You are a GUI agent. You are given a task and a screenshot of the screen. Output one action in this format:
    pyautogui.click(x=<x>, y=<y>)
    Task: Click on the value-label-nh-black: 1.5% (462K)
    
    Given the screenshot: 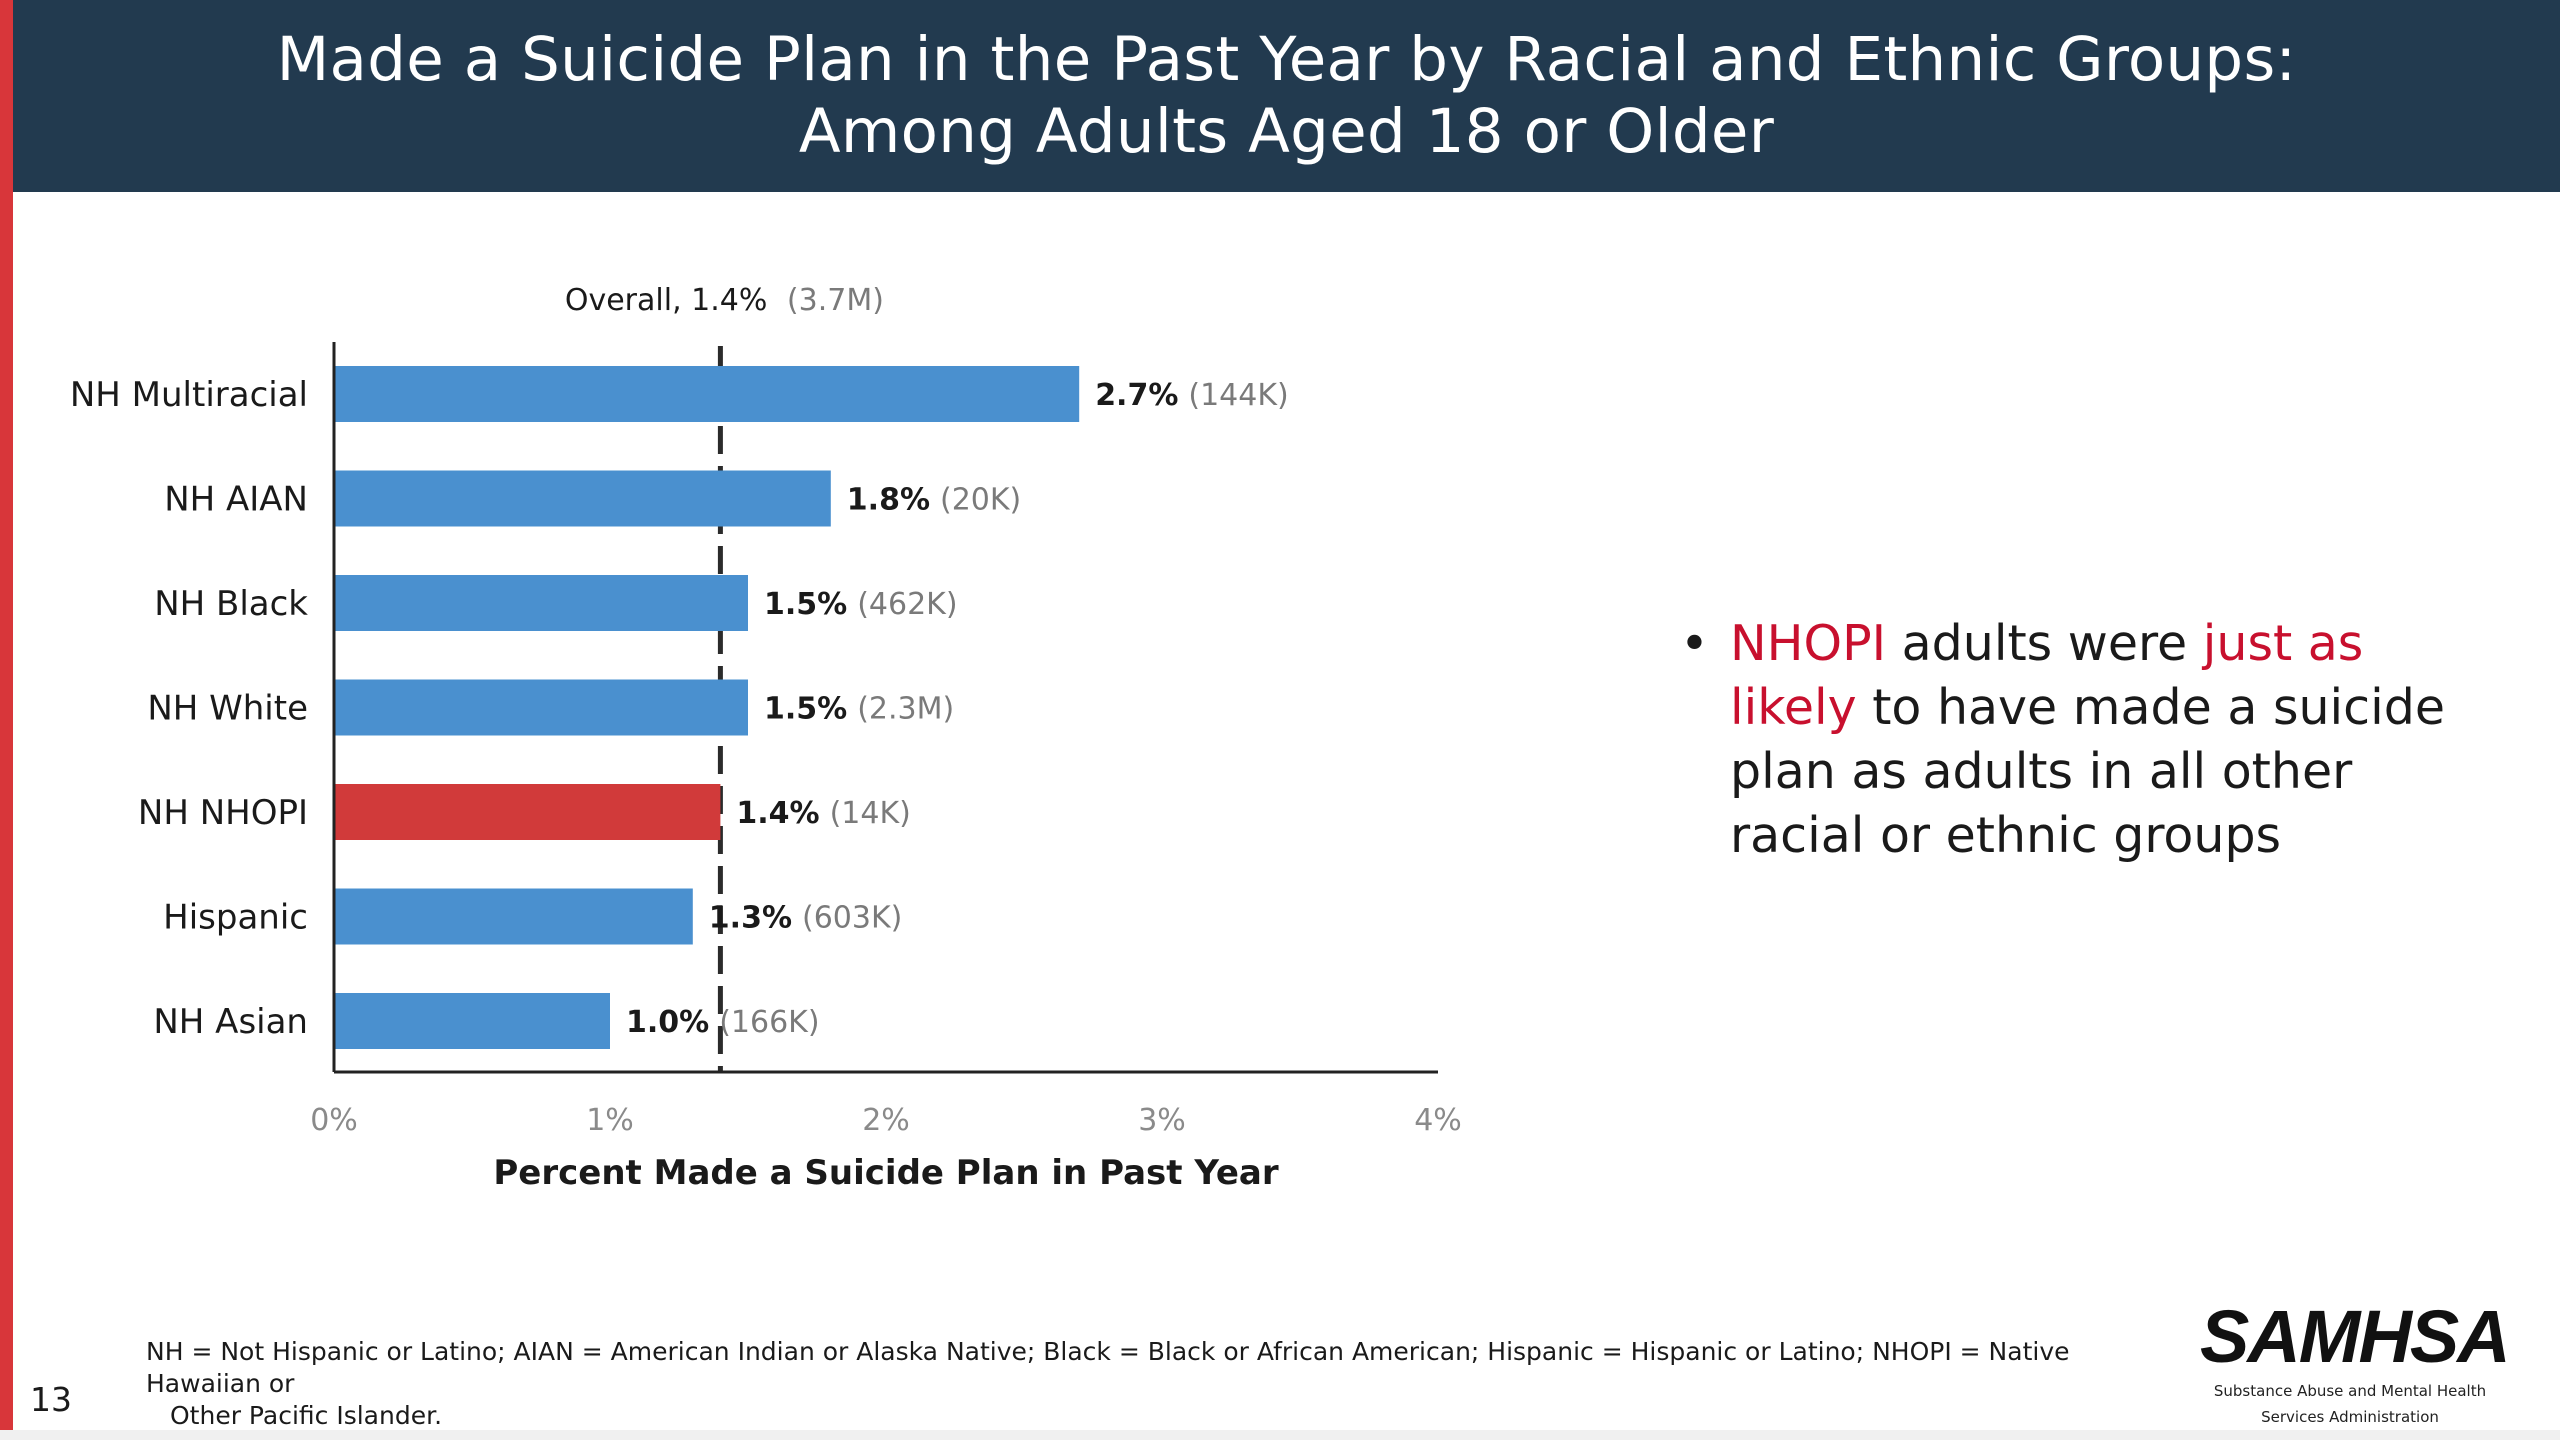 What is the action you would take?
    pyautogui.click(x=861, y=604)
    